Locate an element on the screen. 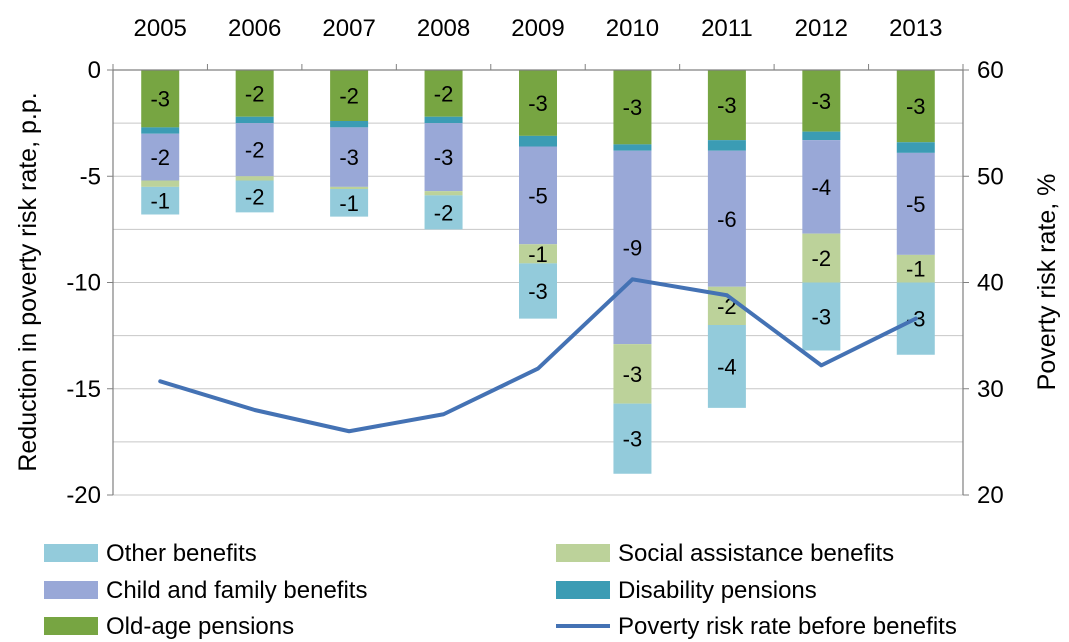 The image size is (1069, 642). y-axis-title: Reduction in poverty risk rate, p.p. is located at coordinates (28, 281).